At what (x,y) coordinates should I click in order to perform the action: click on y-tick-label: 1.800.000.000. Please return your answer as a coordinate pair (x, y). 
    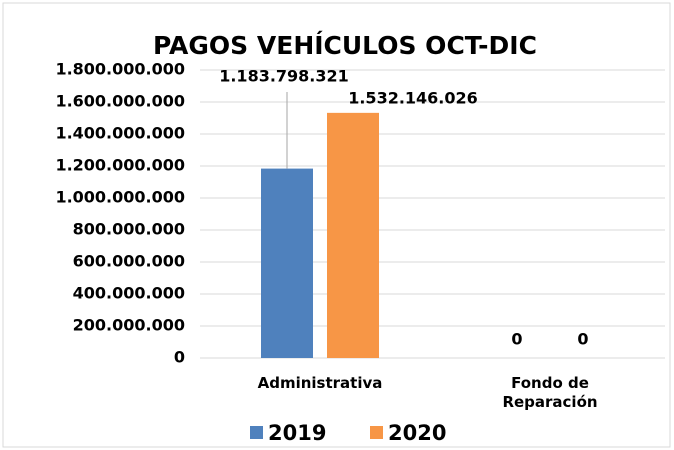
    Looking at the image, I should click on (120, 69).